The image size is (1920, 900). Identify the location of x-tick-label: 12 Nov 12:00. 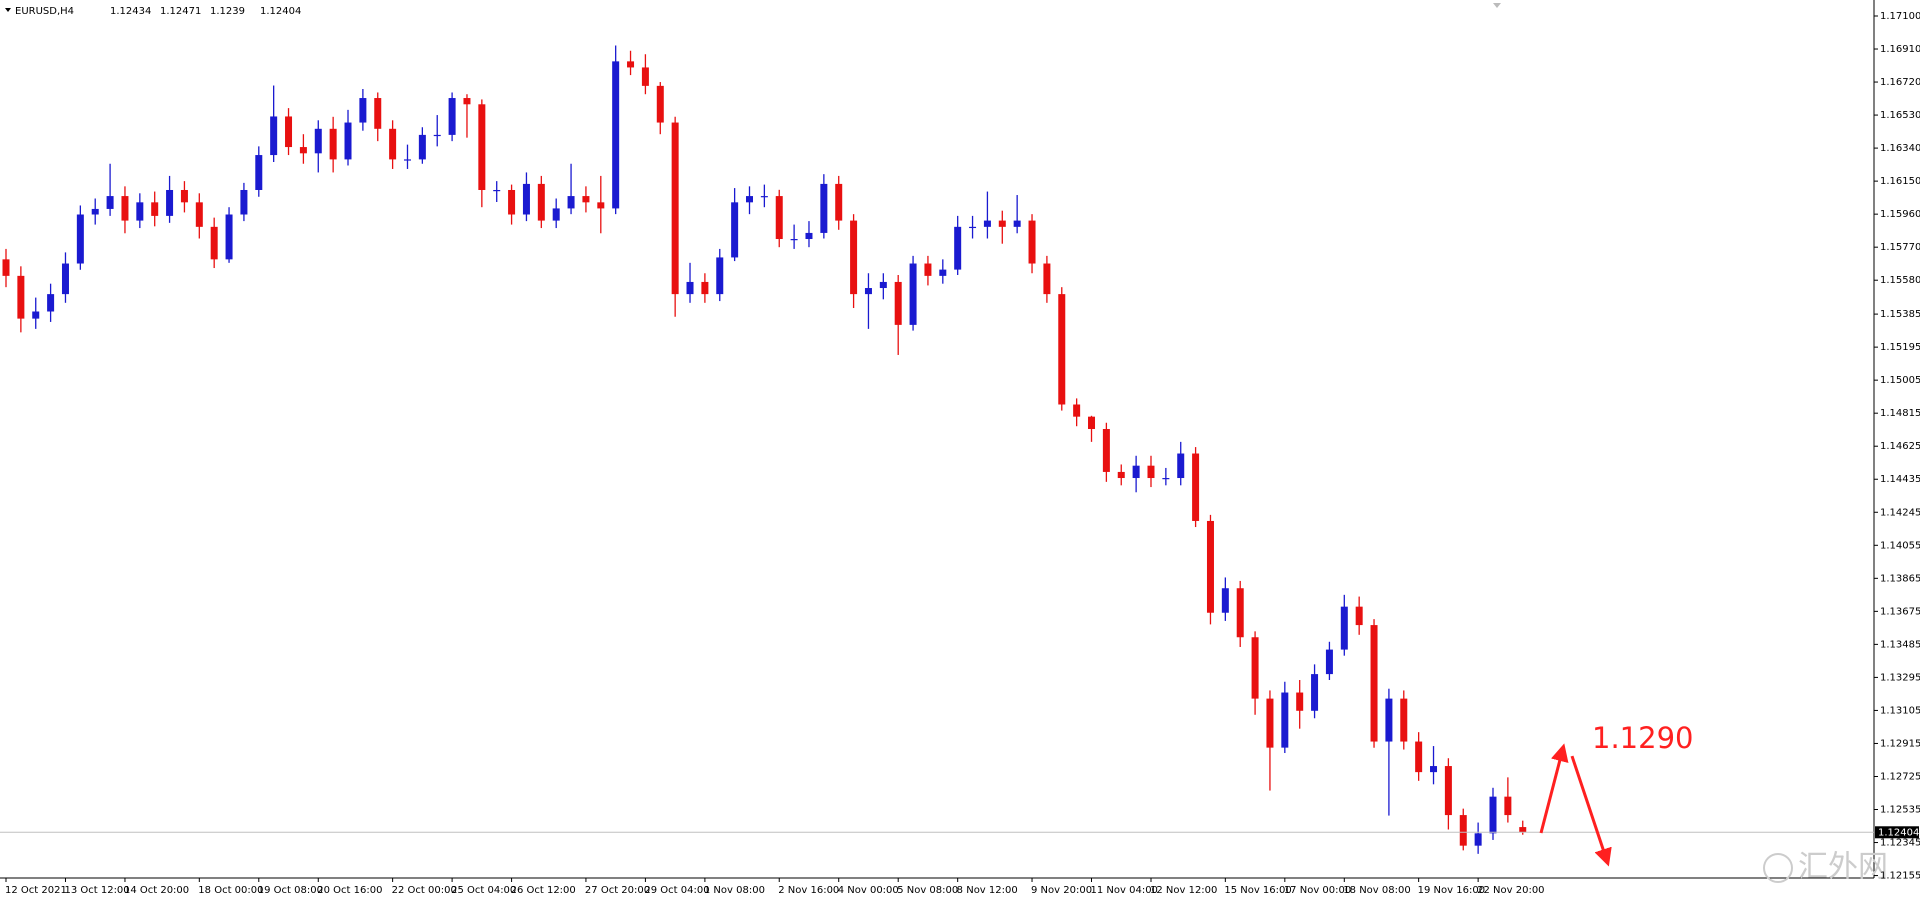
(1183, 890).